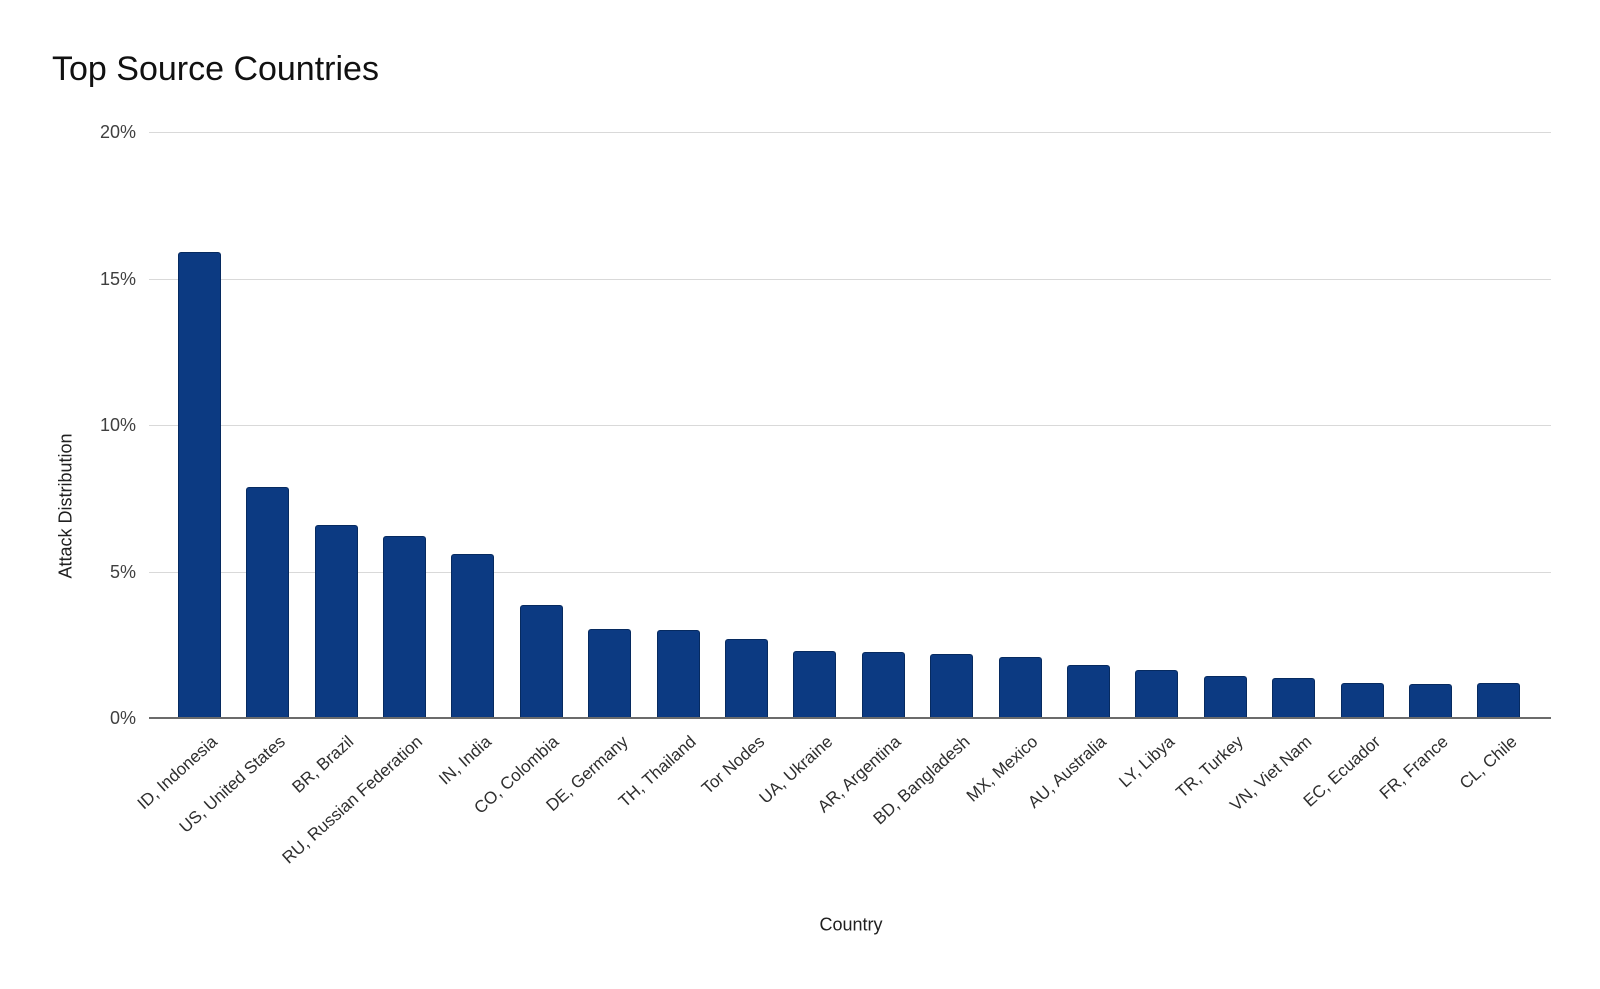  Describe the element at coordinates (117, 425) in the screenshot. I see `y-tick-label: 10%` at that location.